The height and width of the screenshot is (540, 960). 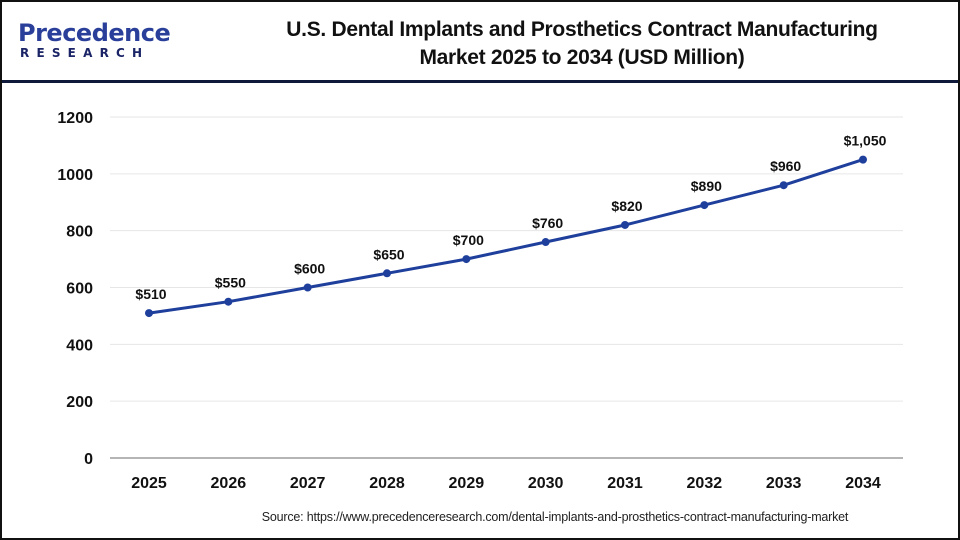 What do you see at coordinates (625, 483) in the screenshot?
I see `x-tick-label: 2031` at bounding box center [625, 483].